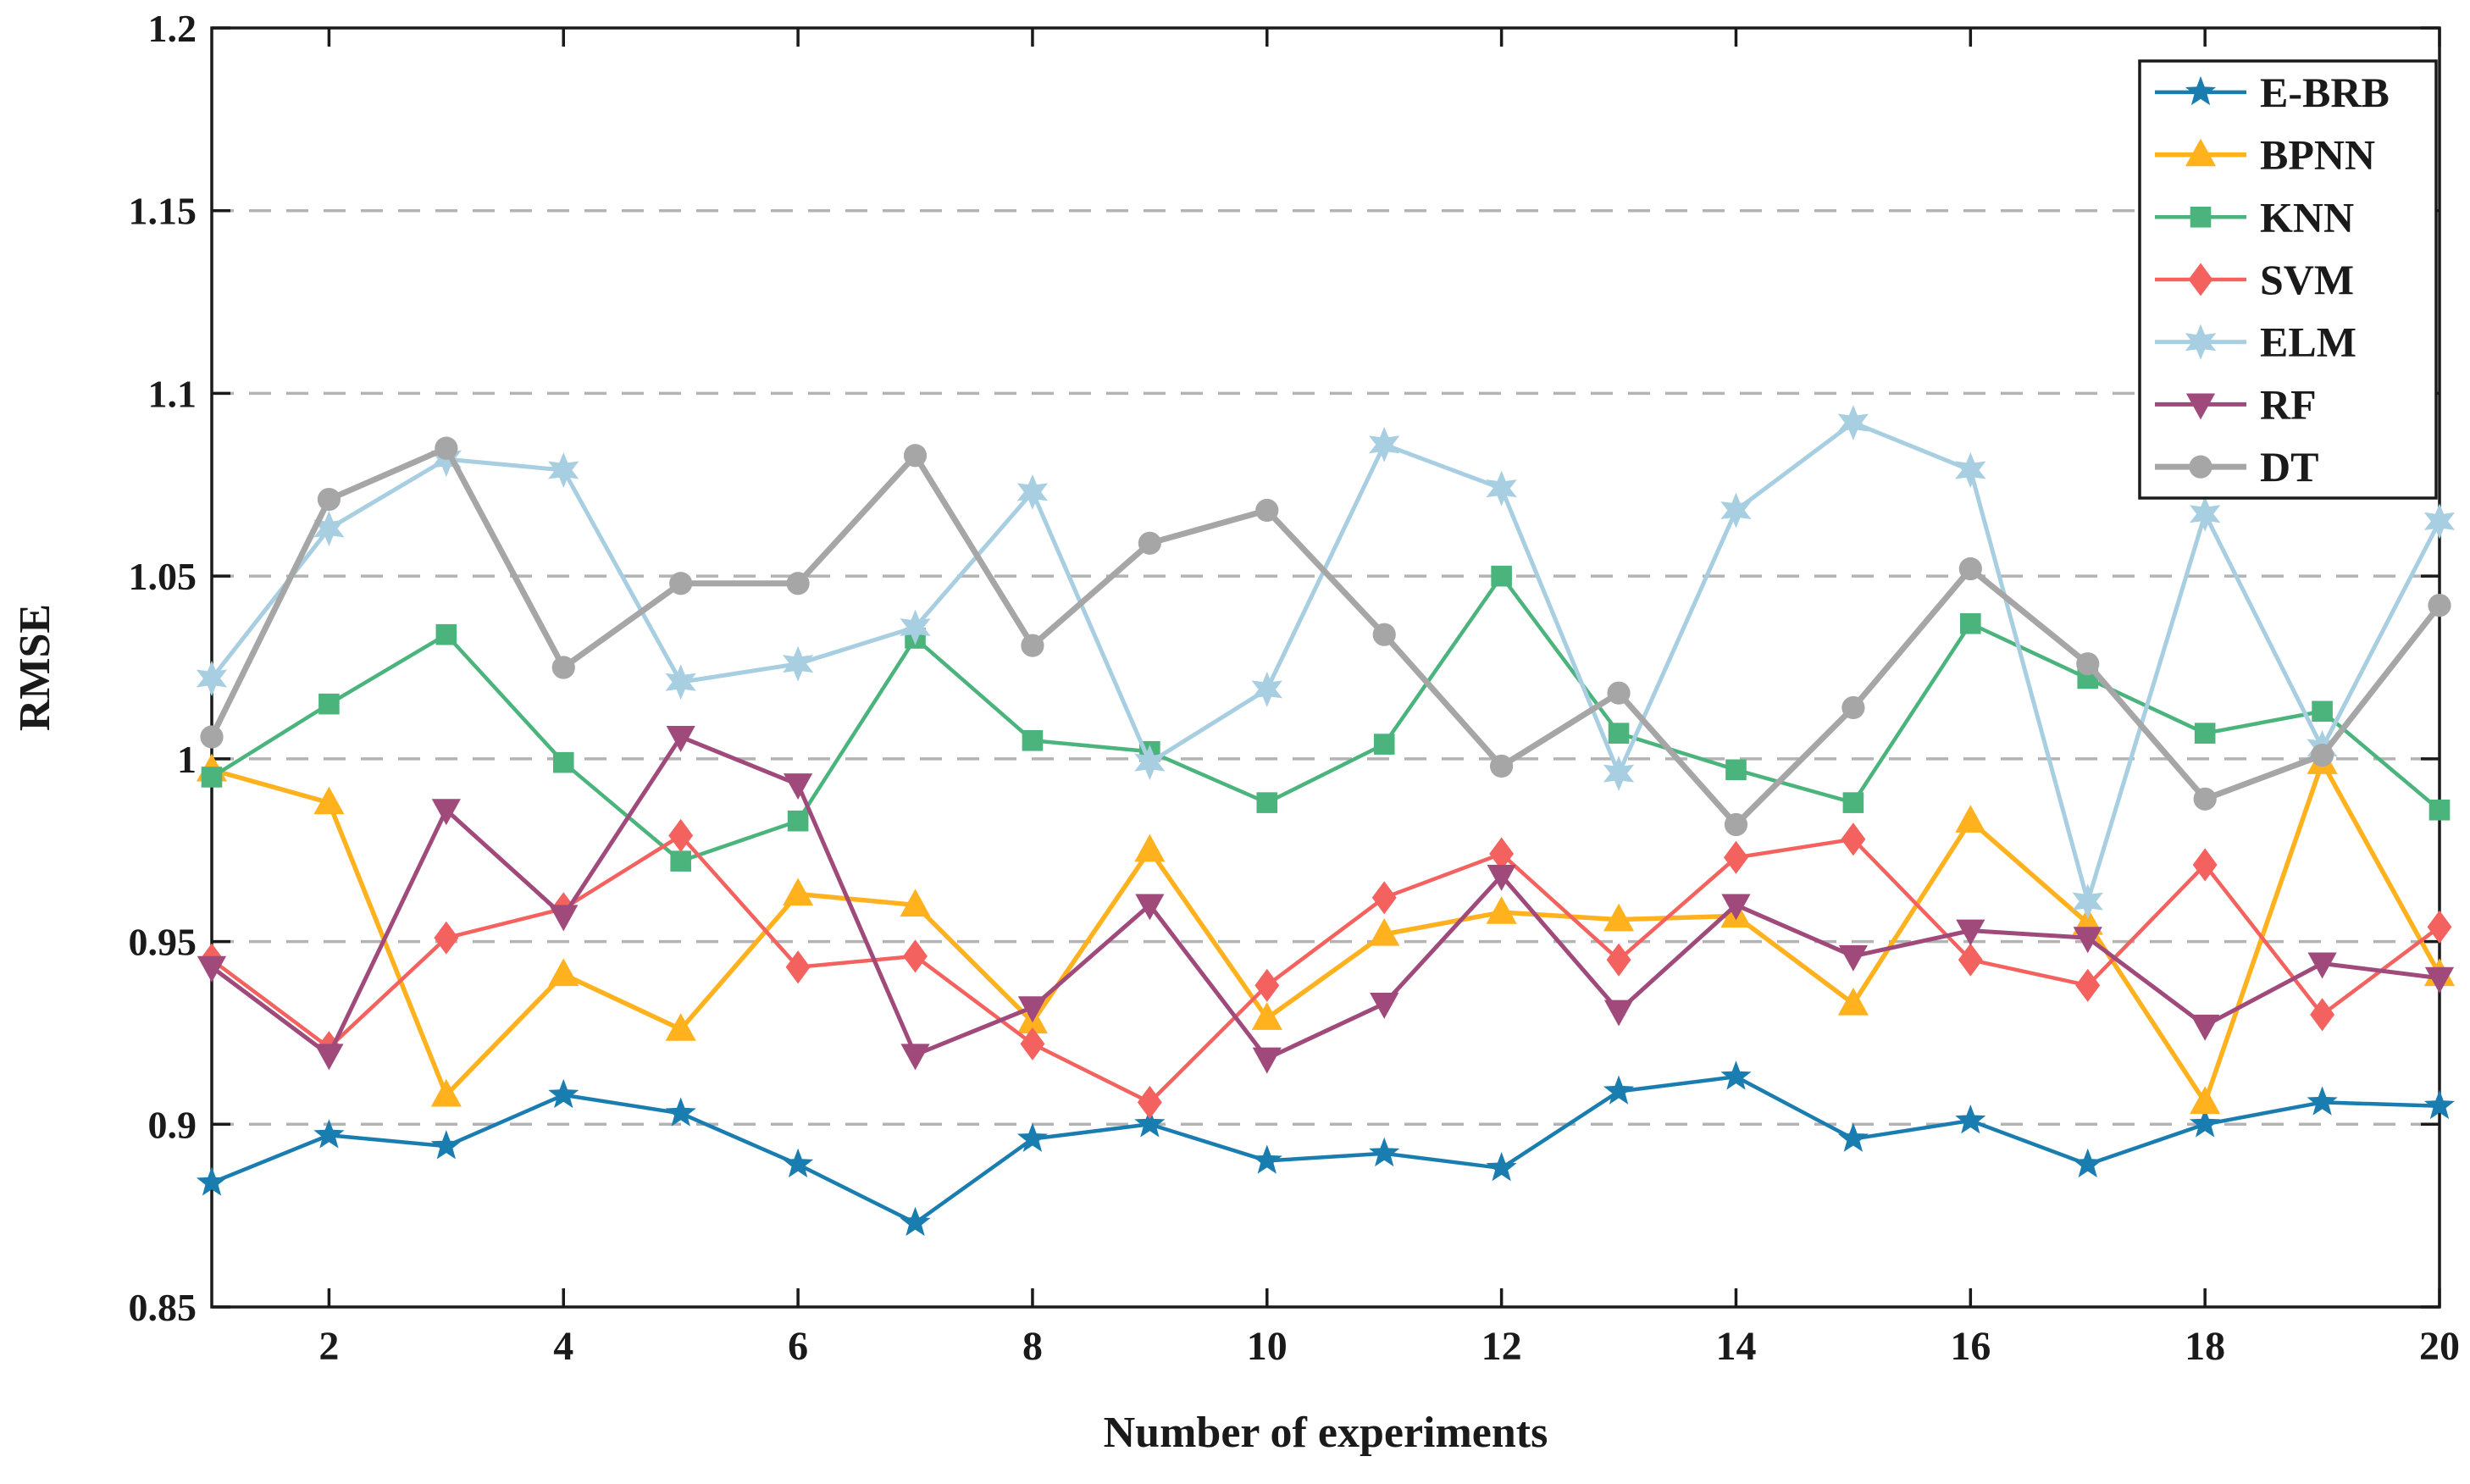 The image size is (2470, 1484). What do you see at coordinates (2236, 404) in the screenshot?
I see `legend-entry-rf: RF` at bounding box center [2236, 404].